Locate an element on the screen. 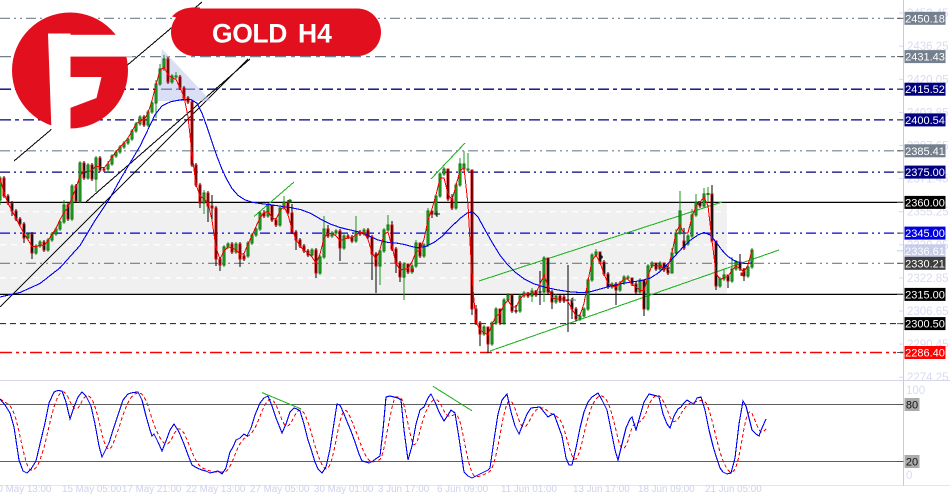 This screenshot has width=950, height=500. svg-text: 2360.00 is located at coordinates (925, 203).